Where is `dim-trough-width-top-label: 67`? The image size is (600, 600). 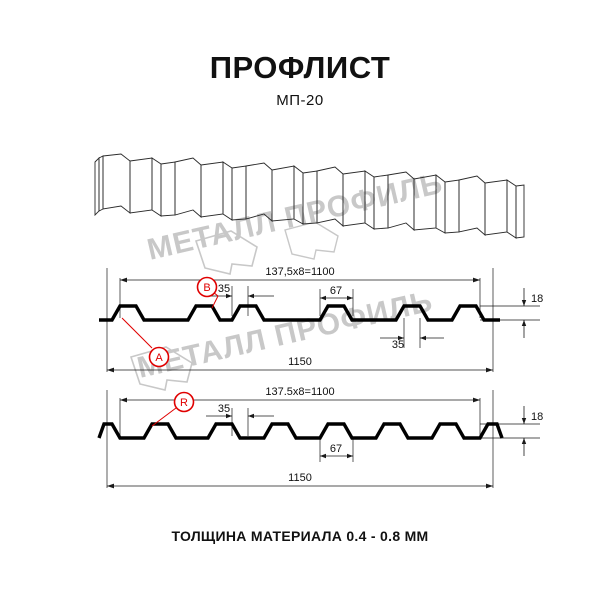
dim-trough-width-top-label: 67 is located at coordinates (336, 291).